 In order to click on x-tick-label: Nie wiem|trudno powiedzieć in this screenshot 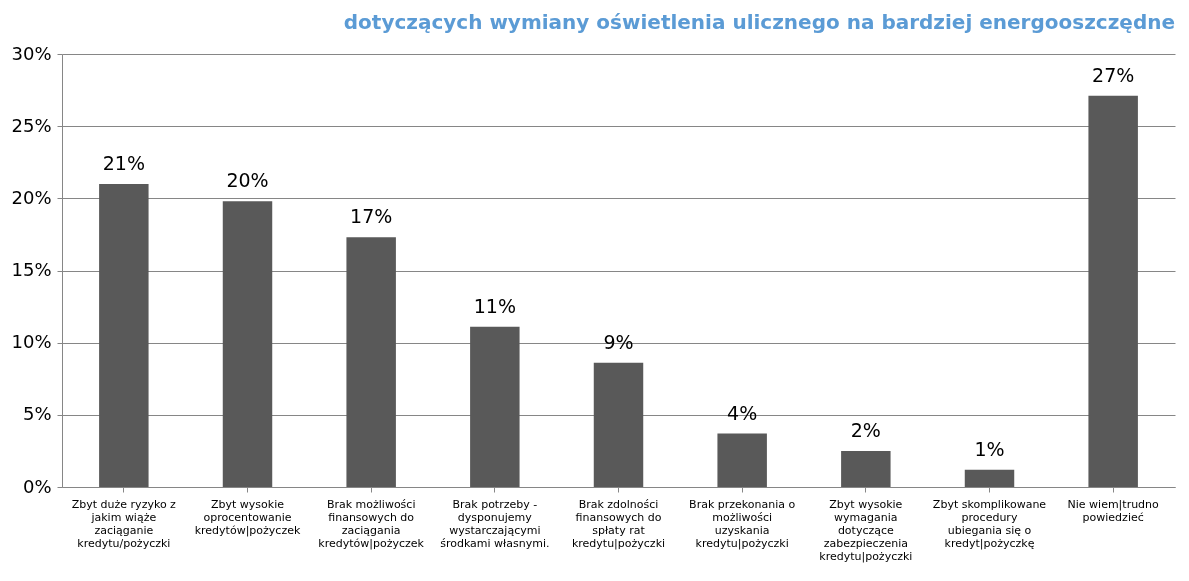, I will do `click(1113, 510)`.